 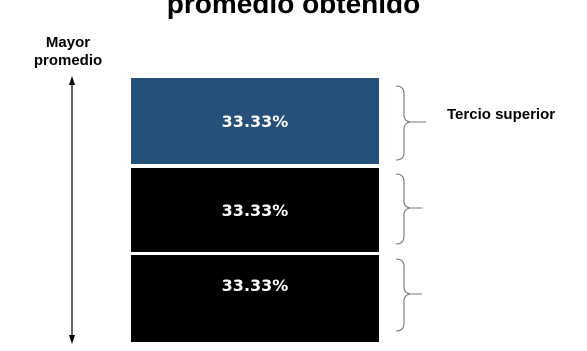 I want to click on tier-block-bottom: 33.33%, so click(x=255, y=298).